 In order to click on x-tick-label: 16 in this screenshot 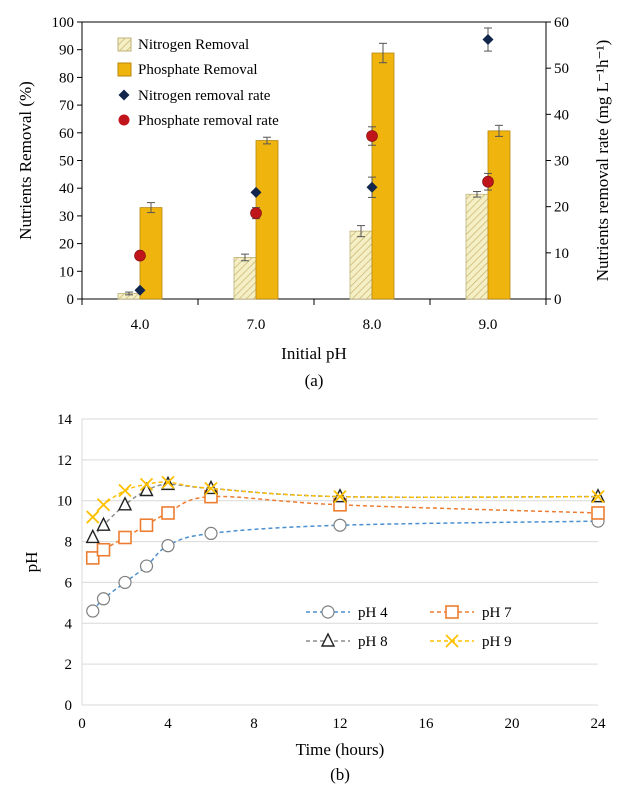, I will do `click(427, 724)`.